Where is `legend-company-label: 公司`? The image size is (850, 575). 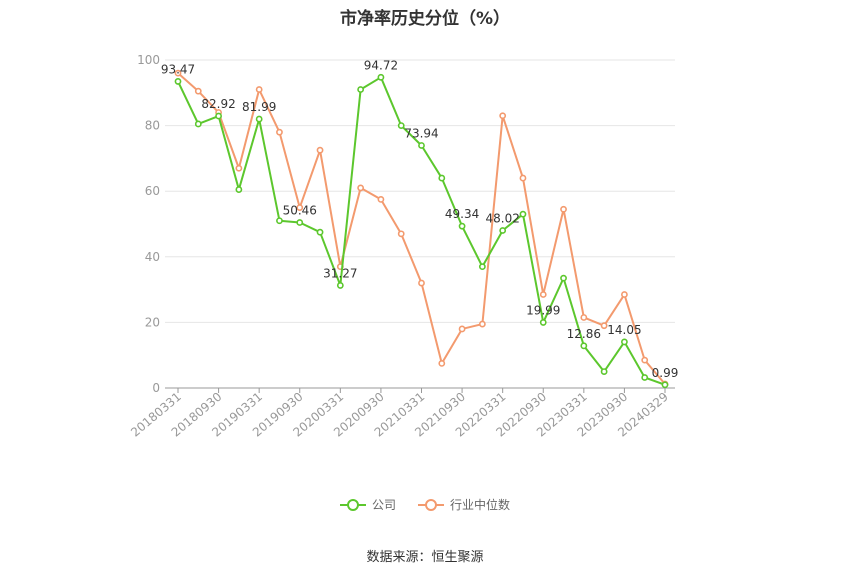
legend-company-label: 公司 is located at coordinates (383, 505).